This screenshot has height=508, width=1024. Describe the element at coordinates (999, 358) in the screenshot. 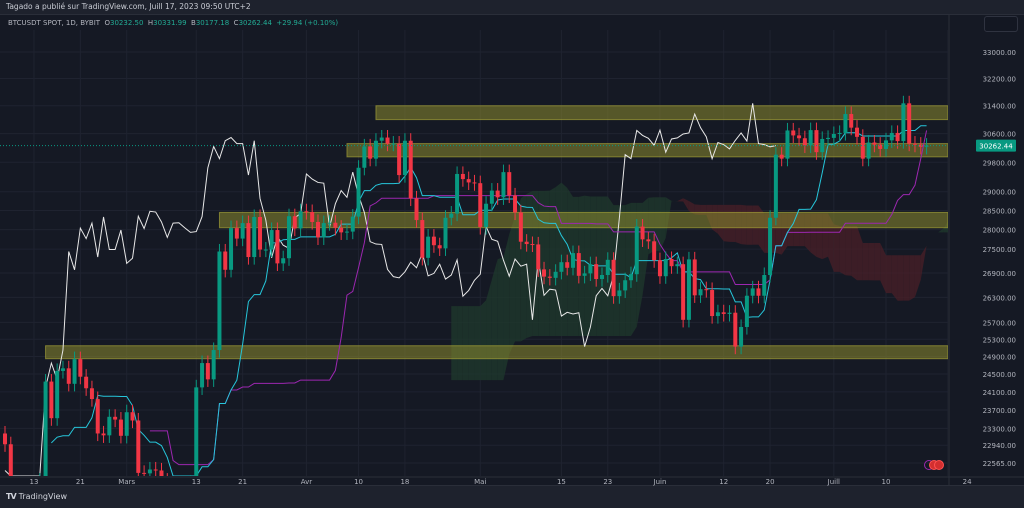

I see `price-tick-label: 24900.00` at that location.